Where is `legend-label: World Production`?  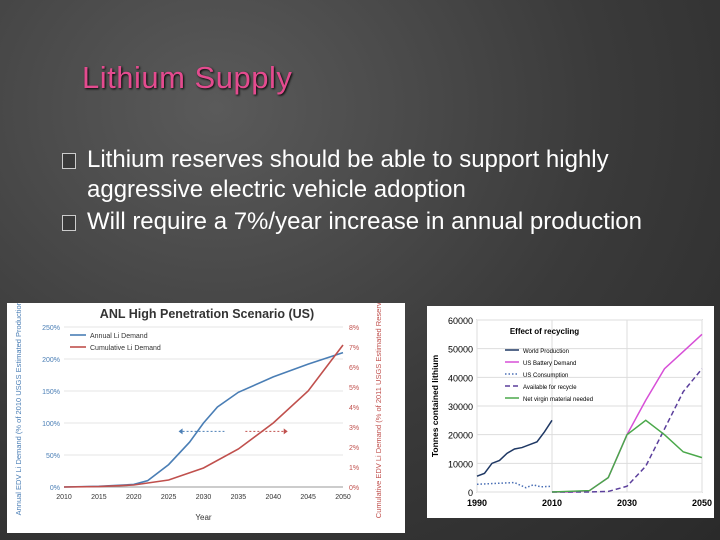
legend-label: World Production is located at coordinates (546, 352).